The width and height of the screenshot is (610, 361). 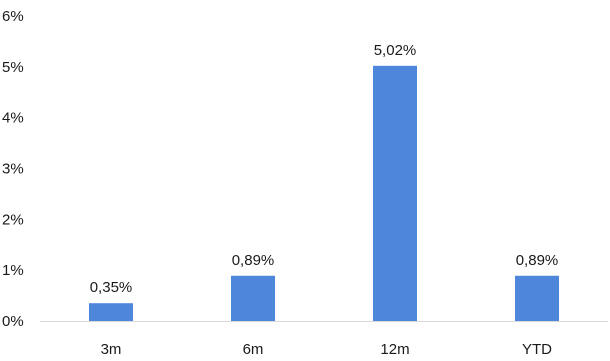 What do you see at coordinates (13, 321) in the screenshot?
I see `y-tick-label: 0%` at bounding box center [13, 321].